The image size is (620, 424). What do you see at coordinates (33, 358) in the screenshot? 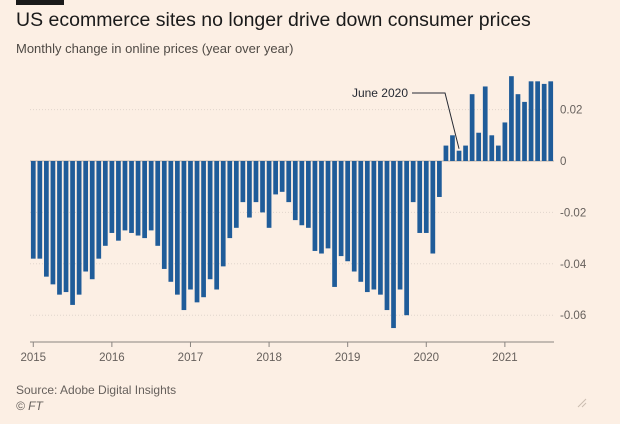
I see `x-tick-label: 2015` at bounding box center [33, 358].